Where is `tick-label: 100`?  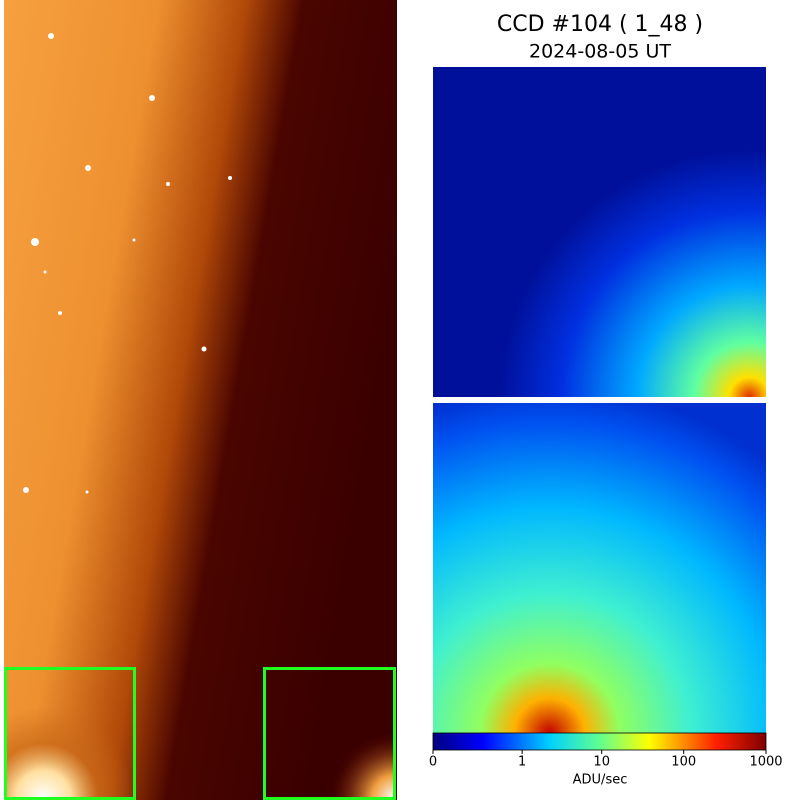
tick-label: 100 is located at coordinates (683, 762).